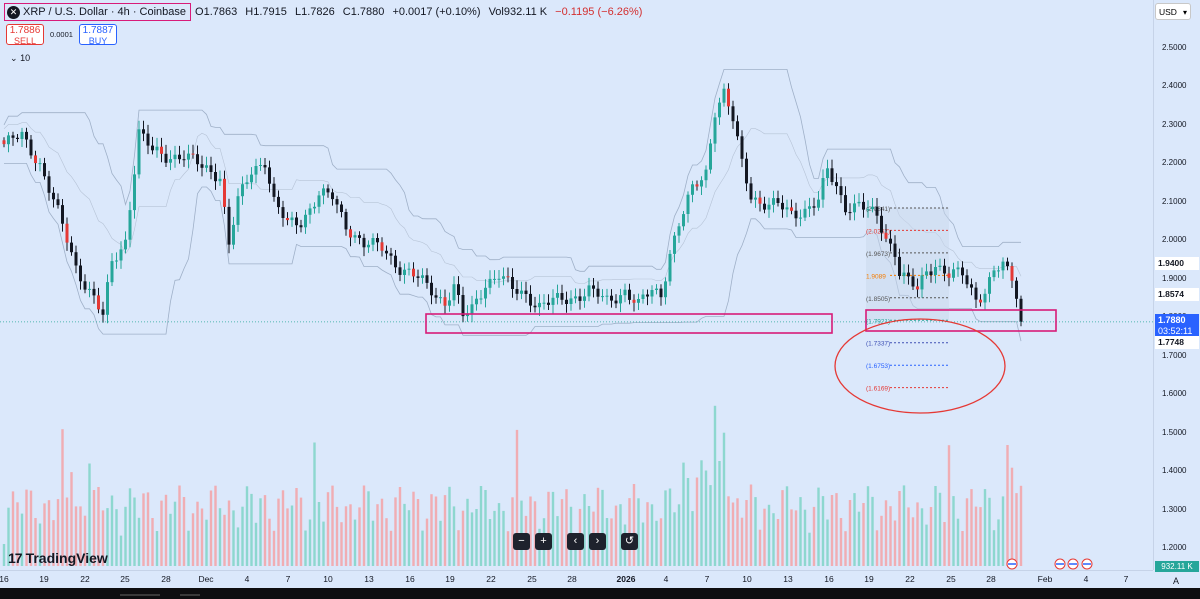  What do you see at coordinates (288, 579) in the screenshot?
I see `time-tick: 7` at bounding box center [288, 579].